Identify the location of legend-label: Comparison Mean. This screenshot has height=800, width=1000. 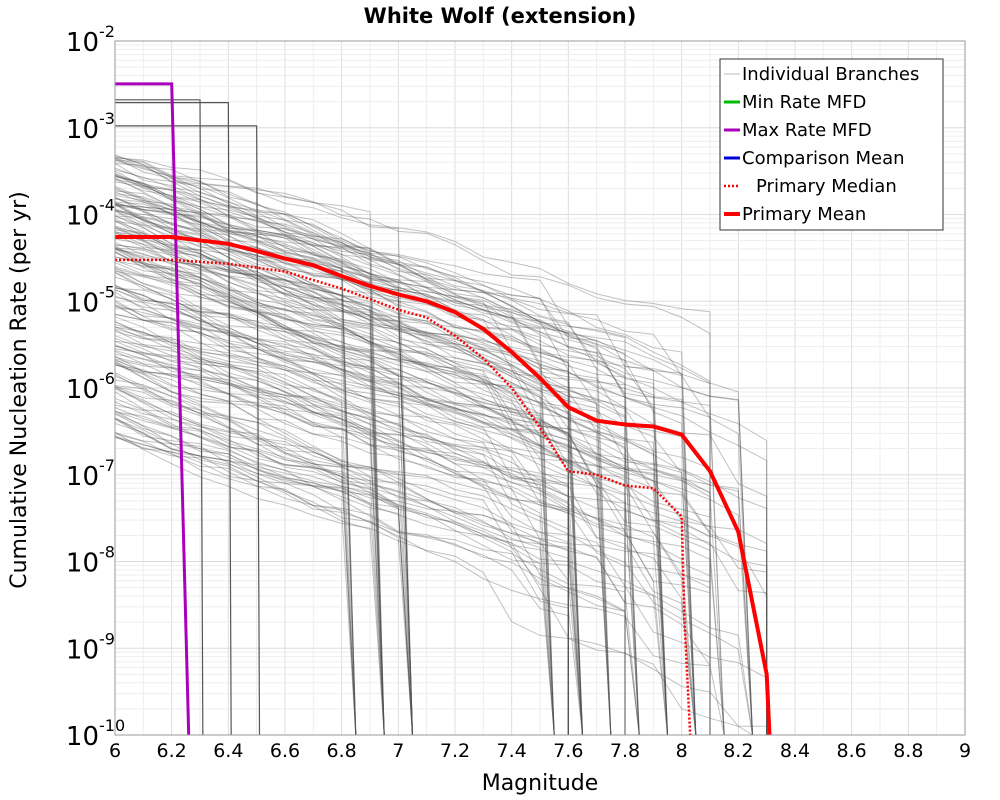
(823, 158).